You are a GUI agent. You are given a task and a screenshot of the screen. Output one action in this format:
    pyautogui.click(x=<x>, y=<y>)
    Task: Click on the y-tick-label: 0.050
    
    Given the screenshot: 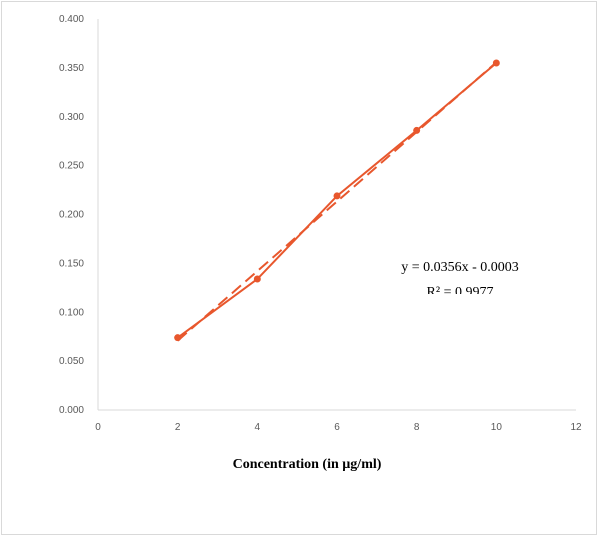 What is the action you would take?
    pyautogui.click(x=71, y=361)
    